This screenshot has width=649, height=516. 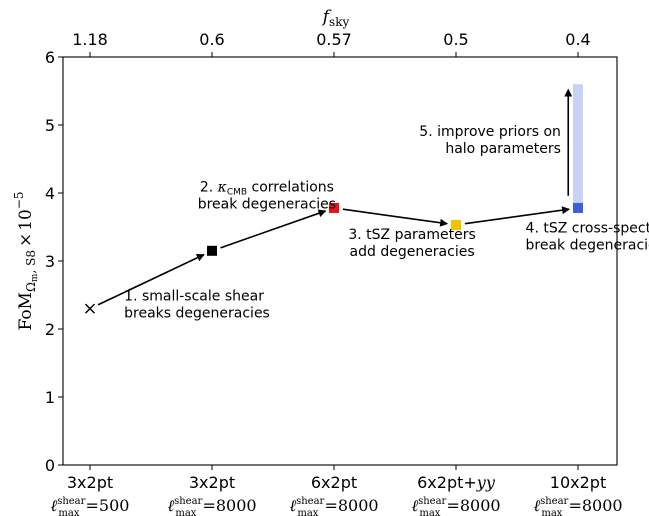 What do you see at coordinates (50, 57) in the screenshot?
I see `y-tick-label: 6` at bounding box center [50, 57].